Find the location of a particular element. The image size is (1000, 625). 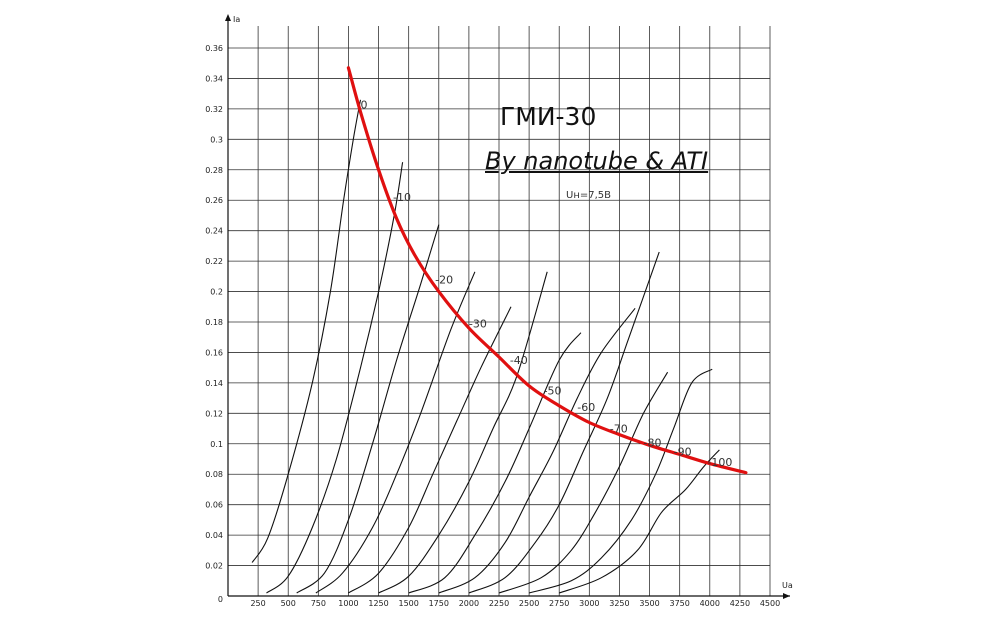

x-axis-label: Ua is located at coordinates (787, 585).